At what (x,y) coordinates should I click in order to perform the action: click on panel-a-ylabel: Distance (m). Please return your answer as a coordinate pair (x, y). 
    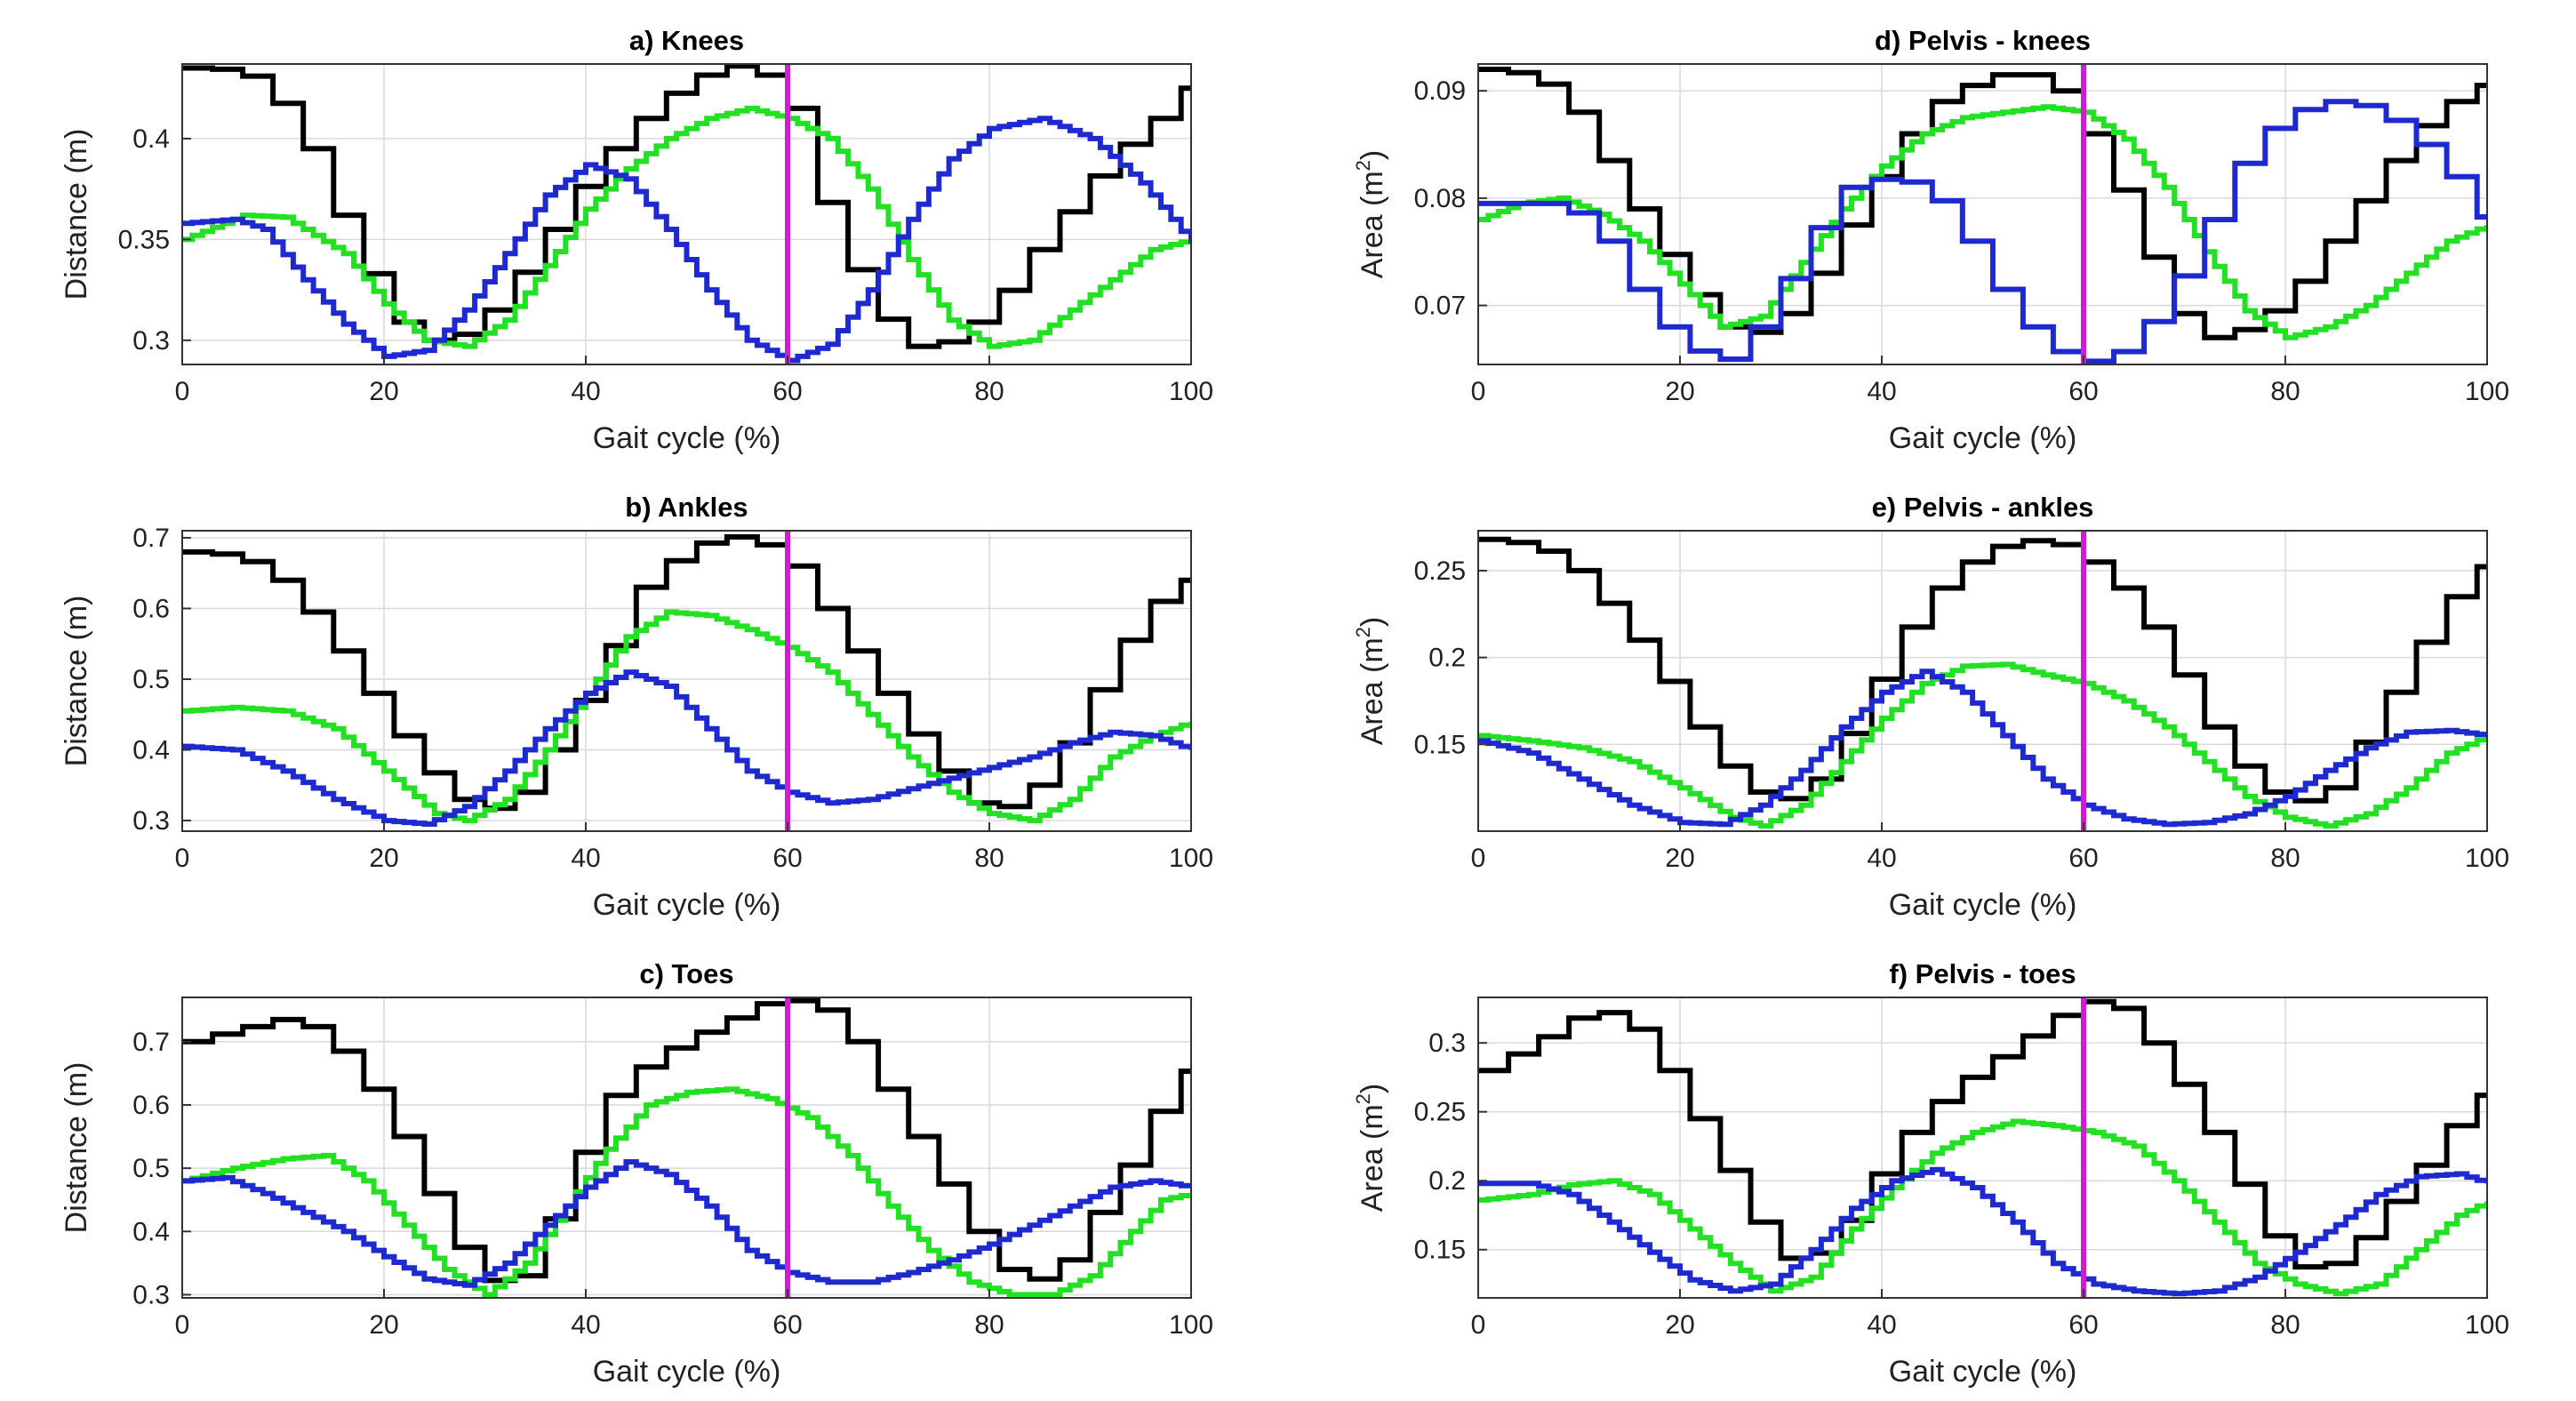
    Looking at the image, I should click on (76, 214).